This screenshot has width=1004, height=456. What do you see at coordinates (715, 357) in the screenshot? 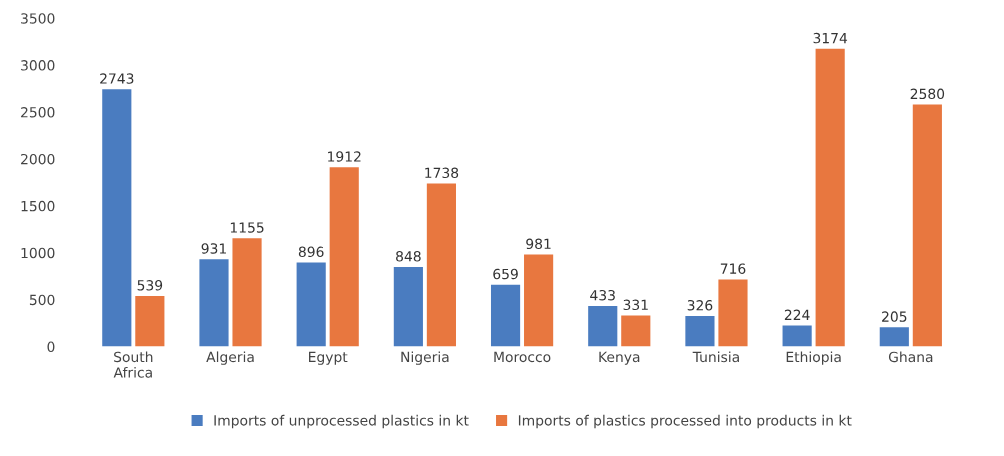
I see `x-tick-label: Tunisia` at bounding box center [715, 357].